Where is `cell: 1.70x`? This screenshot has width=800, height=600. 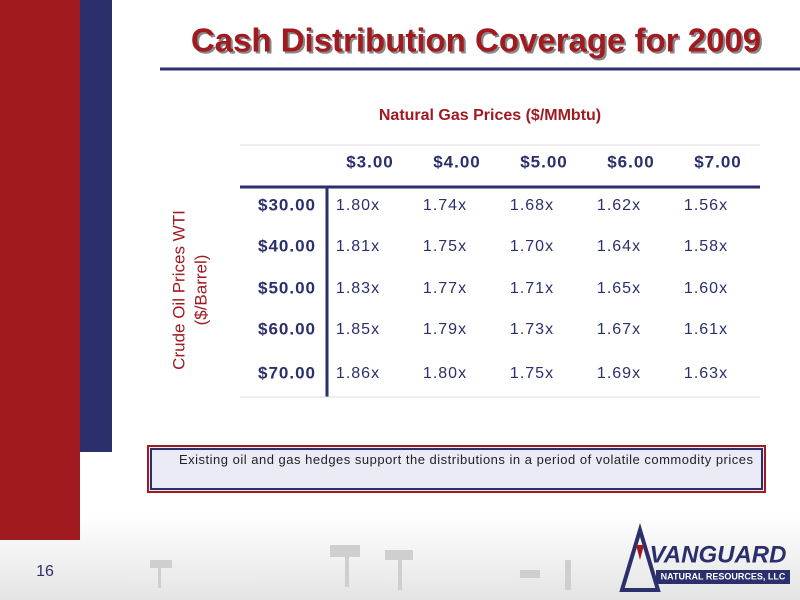 cell: 1.70x is located at coordinates (532, 246).